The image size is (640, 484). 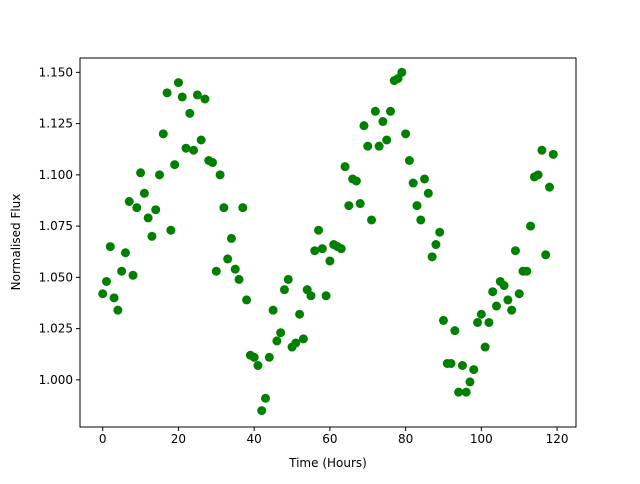 I want to click on x-tick-label: 80, so click(x=405, y=439).